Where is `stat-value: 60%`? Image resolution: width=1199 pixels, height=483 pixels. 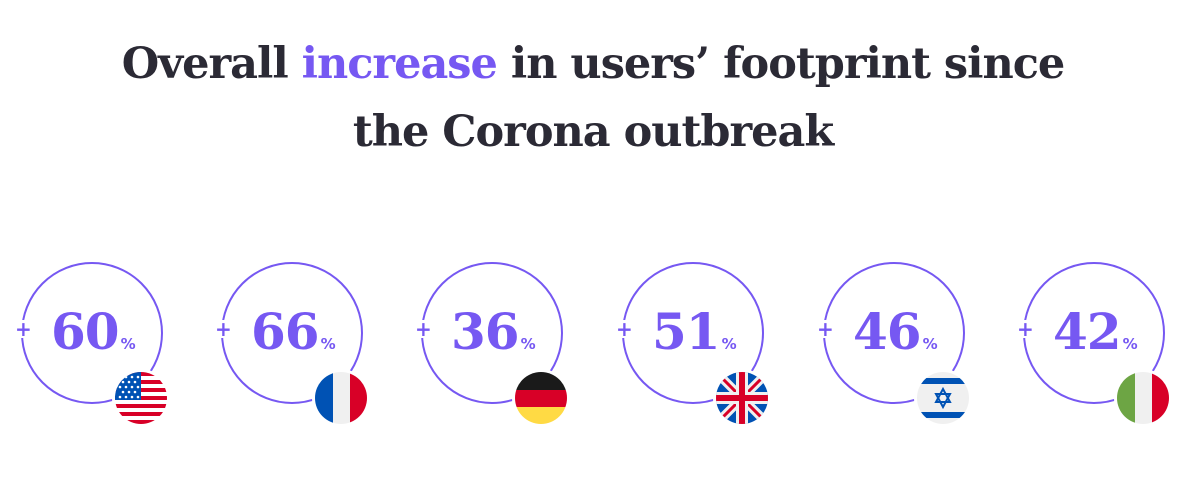
stat-value: 60% is located at coordinates (93, 338).